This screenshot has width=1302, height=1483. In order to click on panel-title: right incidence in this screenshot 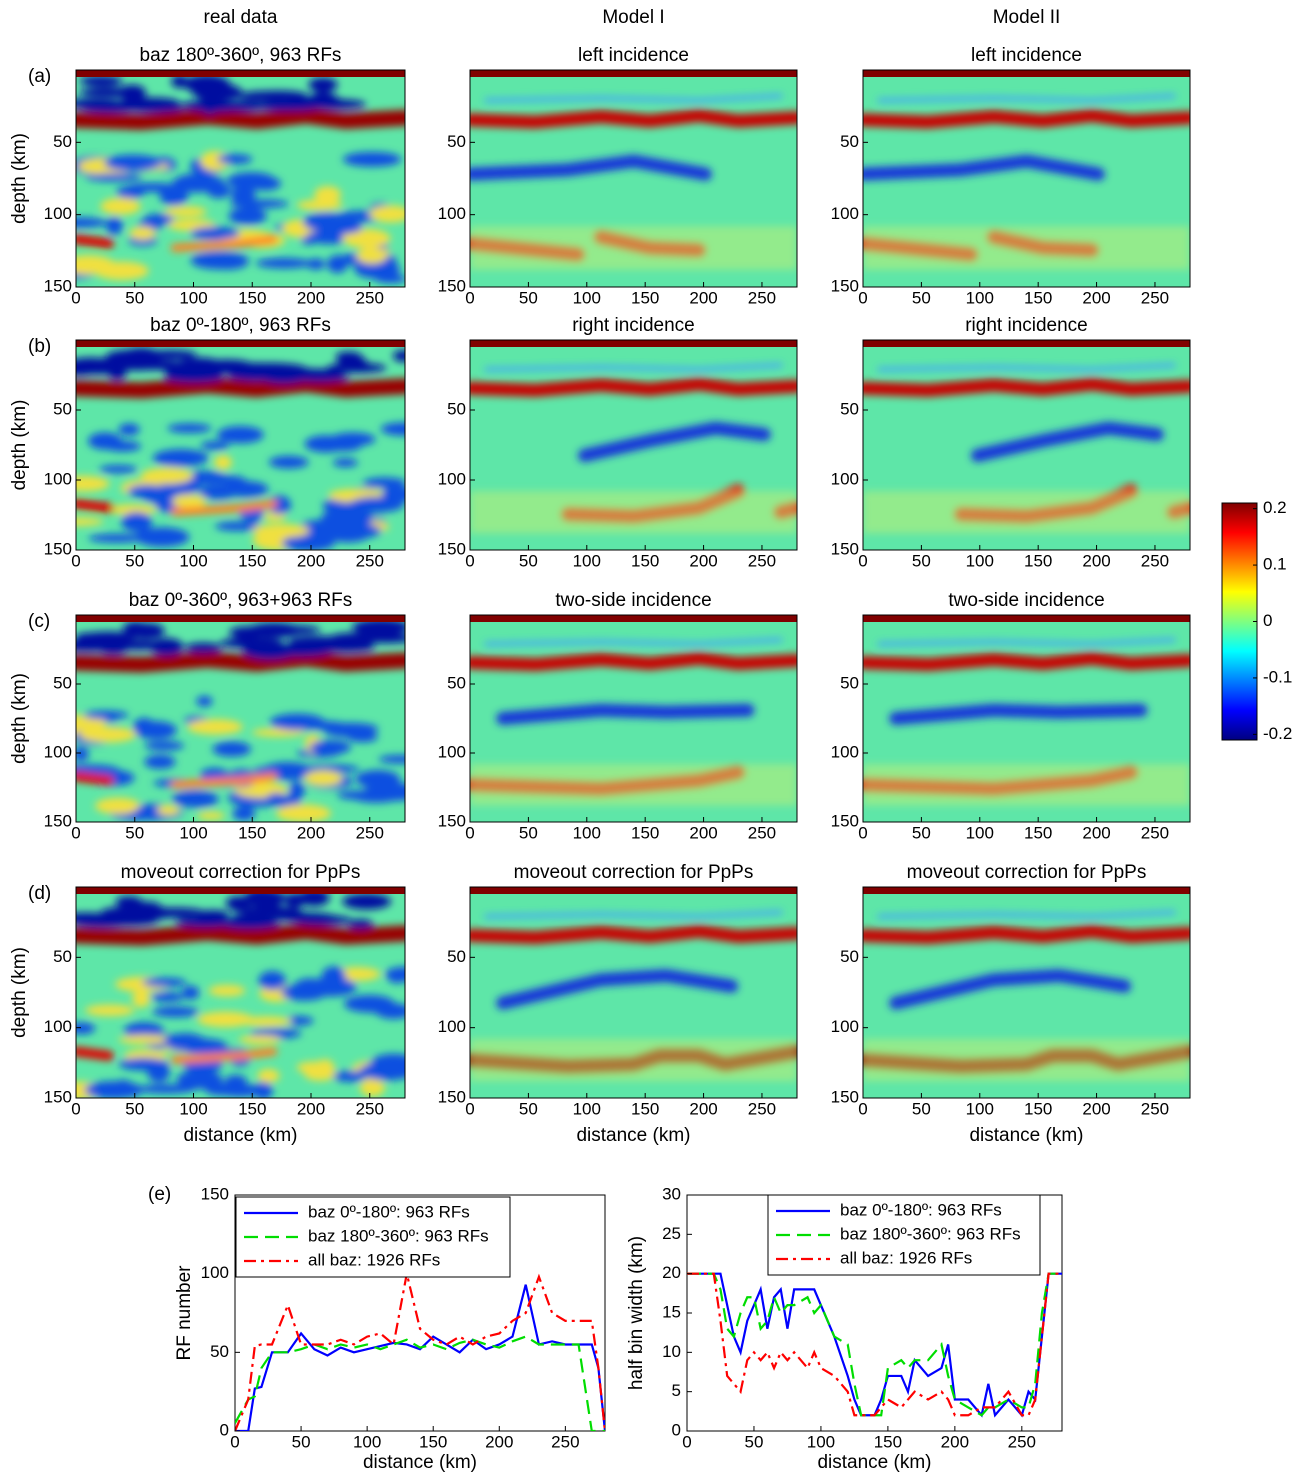, I will do `click(1026, 325)`.